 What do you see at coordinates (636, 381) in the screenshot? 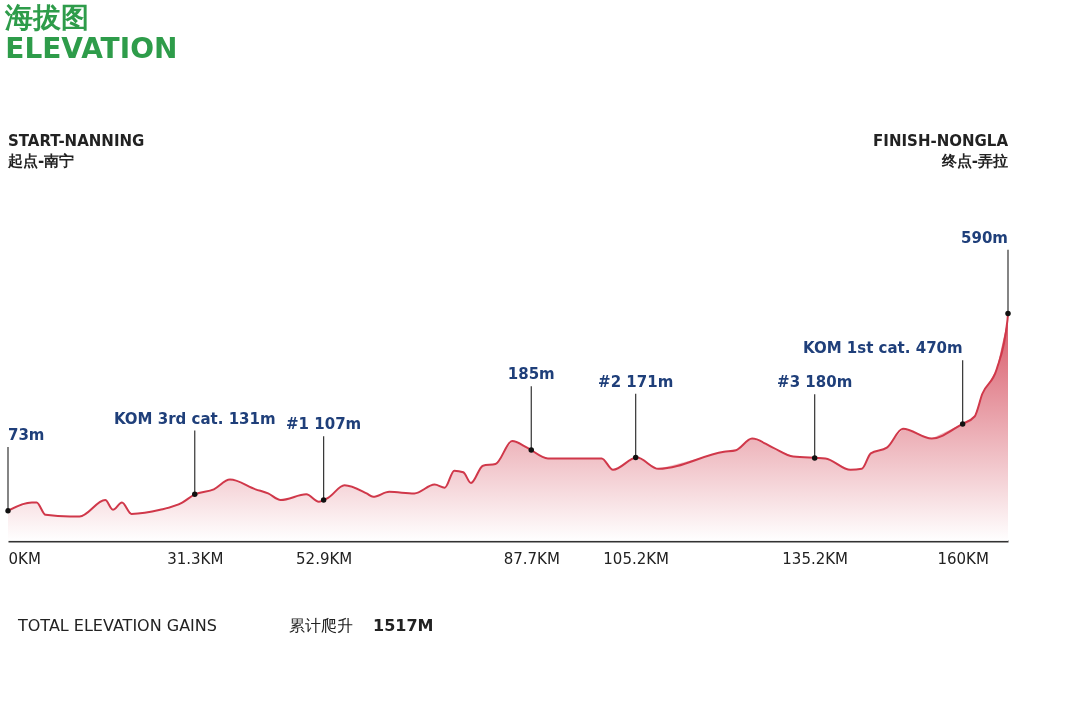
I see `annotation: #2 171m` at bounding box center [636, 381].